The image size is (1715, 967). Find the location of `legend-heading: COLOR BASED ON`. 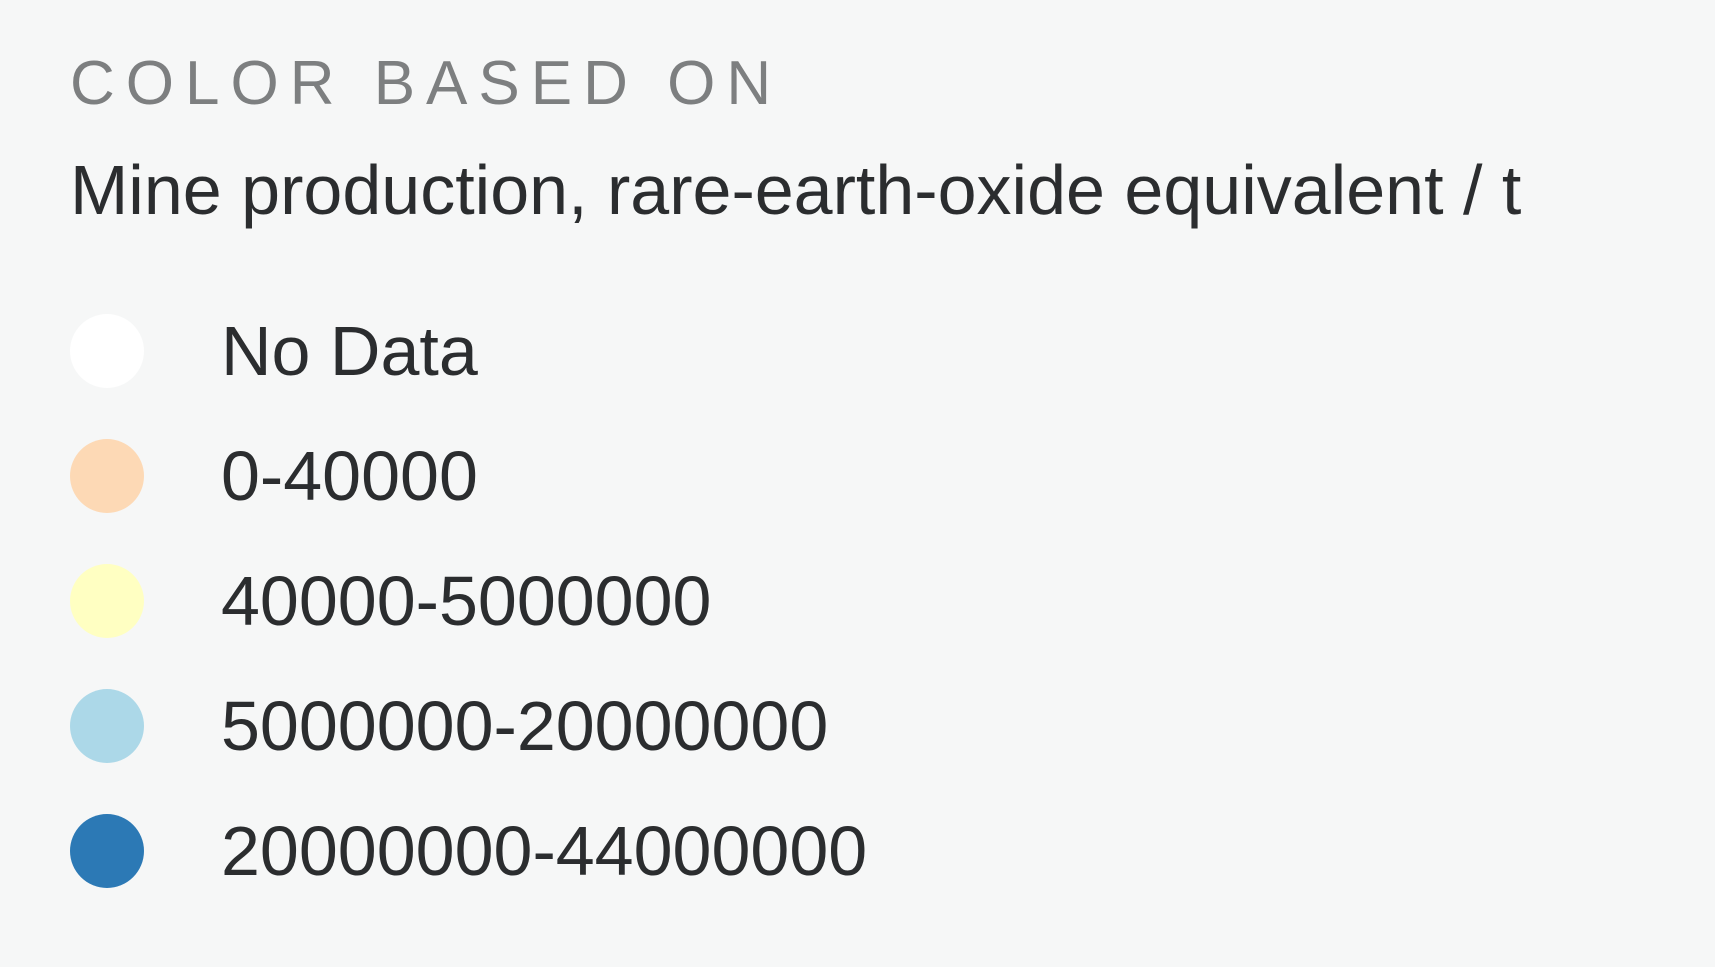

legend-heading: COLOR BASED ON is located at coordinates (426, 83).